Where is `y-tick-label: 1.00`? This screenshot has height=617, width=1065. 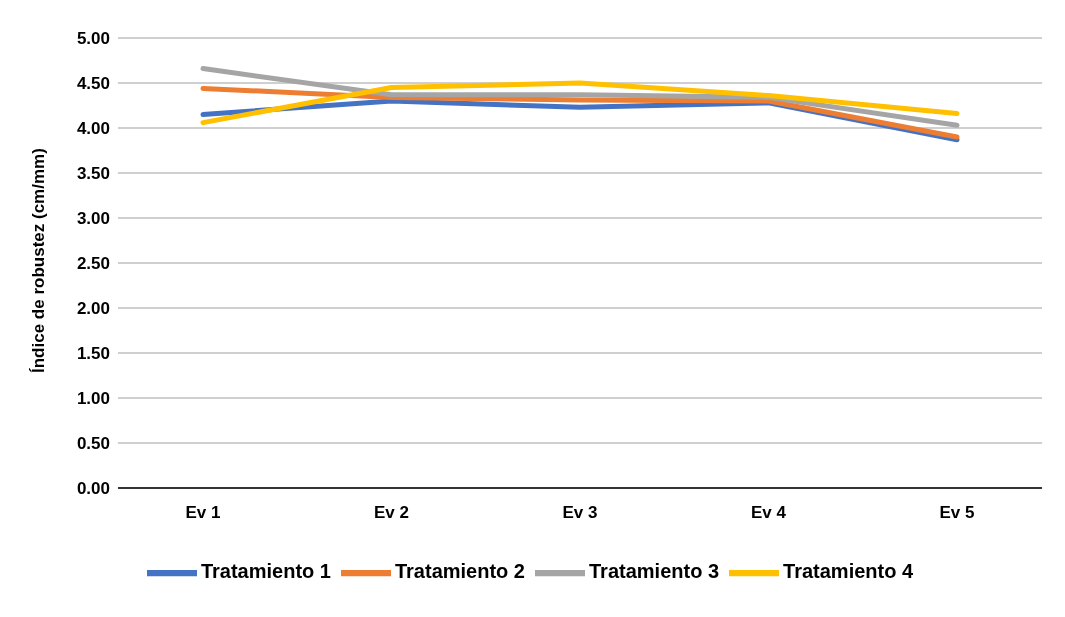
y-tick-label: 1.00 is located at coordinates (93, 399).